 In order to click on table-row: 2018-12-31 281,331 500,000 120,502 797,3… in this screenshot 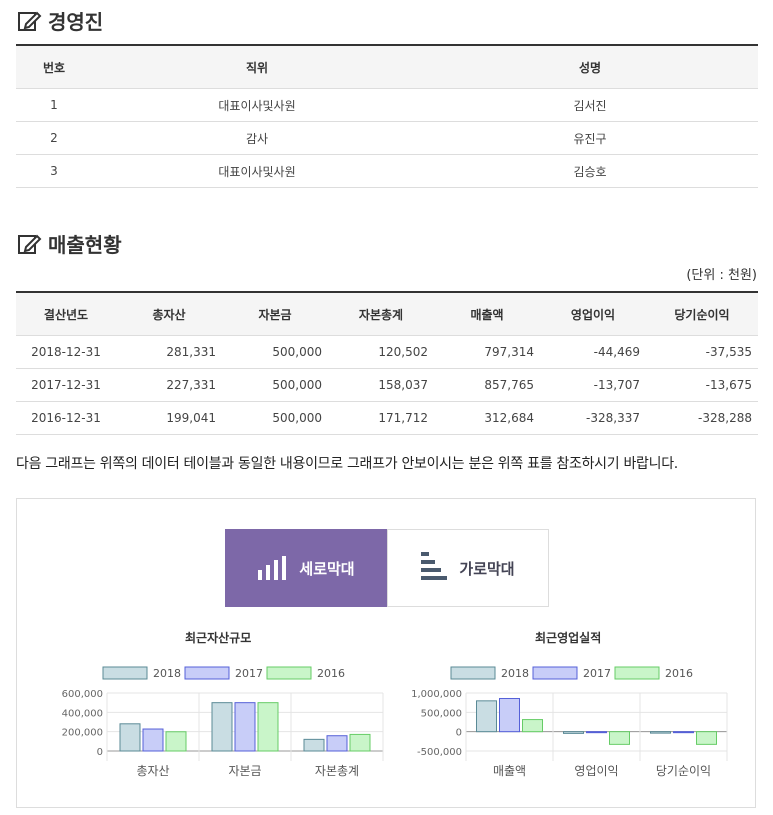, I will do `click(387, 352)`.